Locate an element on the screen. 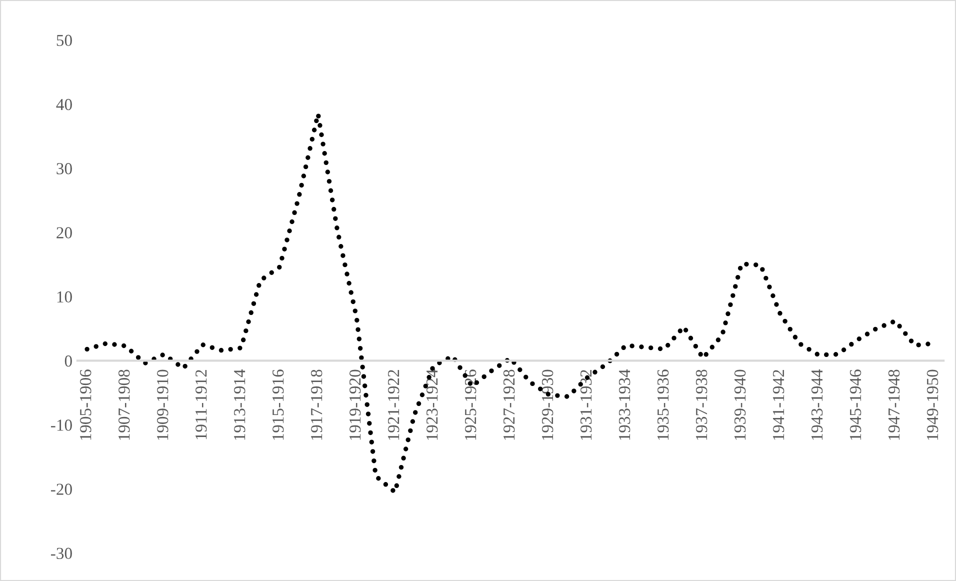  x-tick-label: 1941-1942 is located at coordinates (778, 405).